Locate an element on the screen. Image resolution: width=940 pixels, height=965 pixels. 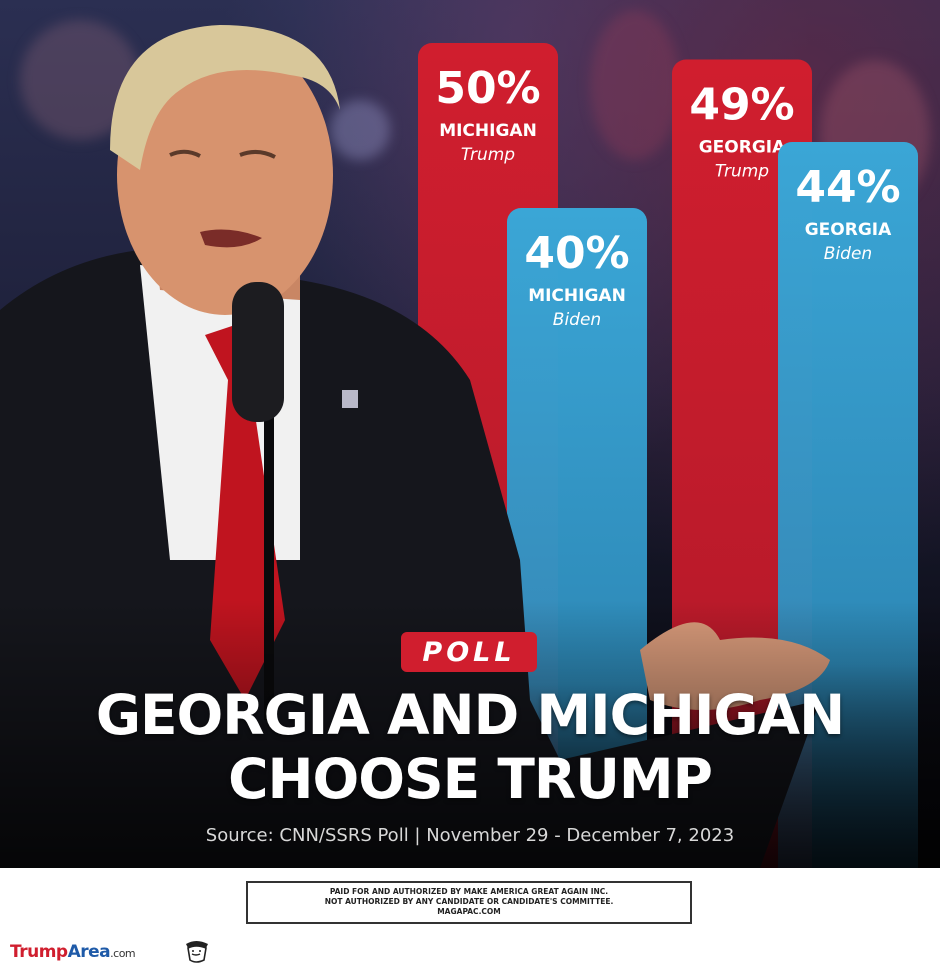
bar-value-label: 49% is located at coordinates (741, 105).